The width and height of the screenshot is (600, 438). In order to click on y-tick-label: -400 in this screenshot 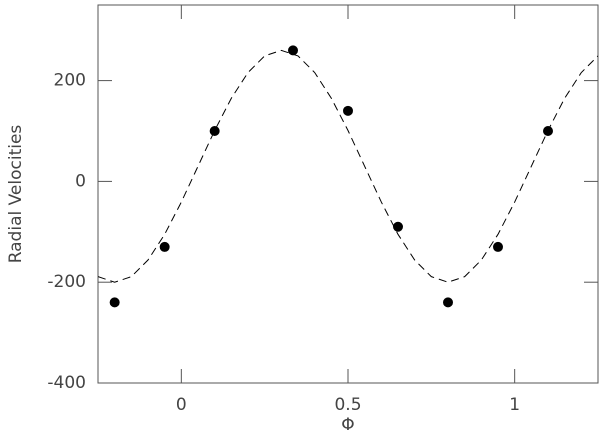, I will do `click(66, 383)`.